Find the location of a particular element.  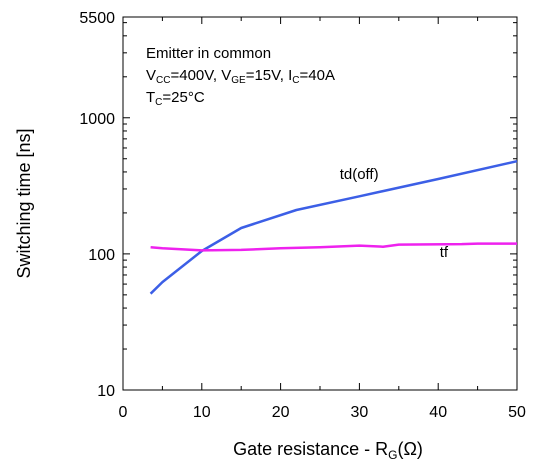

y-tick-label: 5500 is located at coordinates (97, 18).